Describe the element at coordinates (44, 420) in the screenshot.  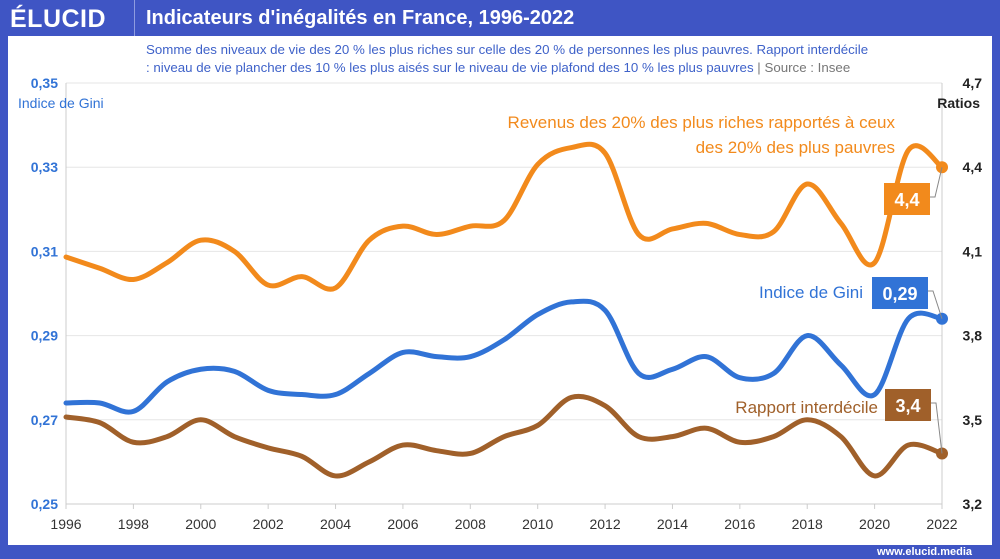
I see `left-tick-label: 0,27` at that location.